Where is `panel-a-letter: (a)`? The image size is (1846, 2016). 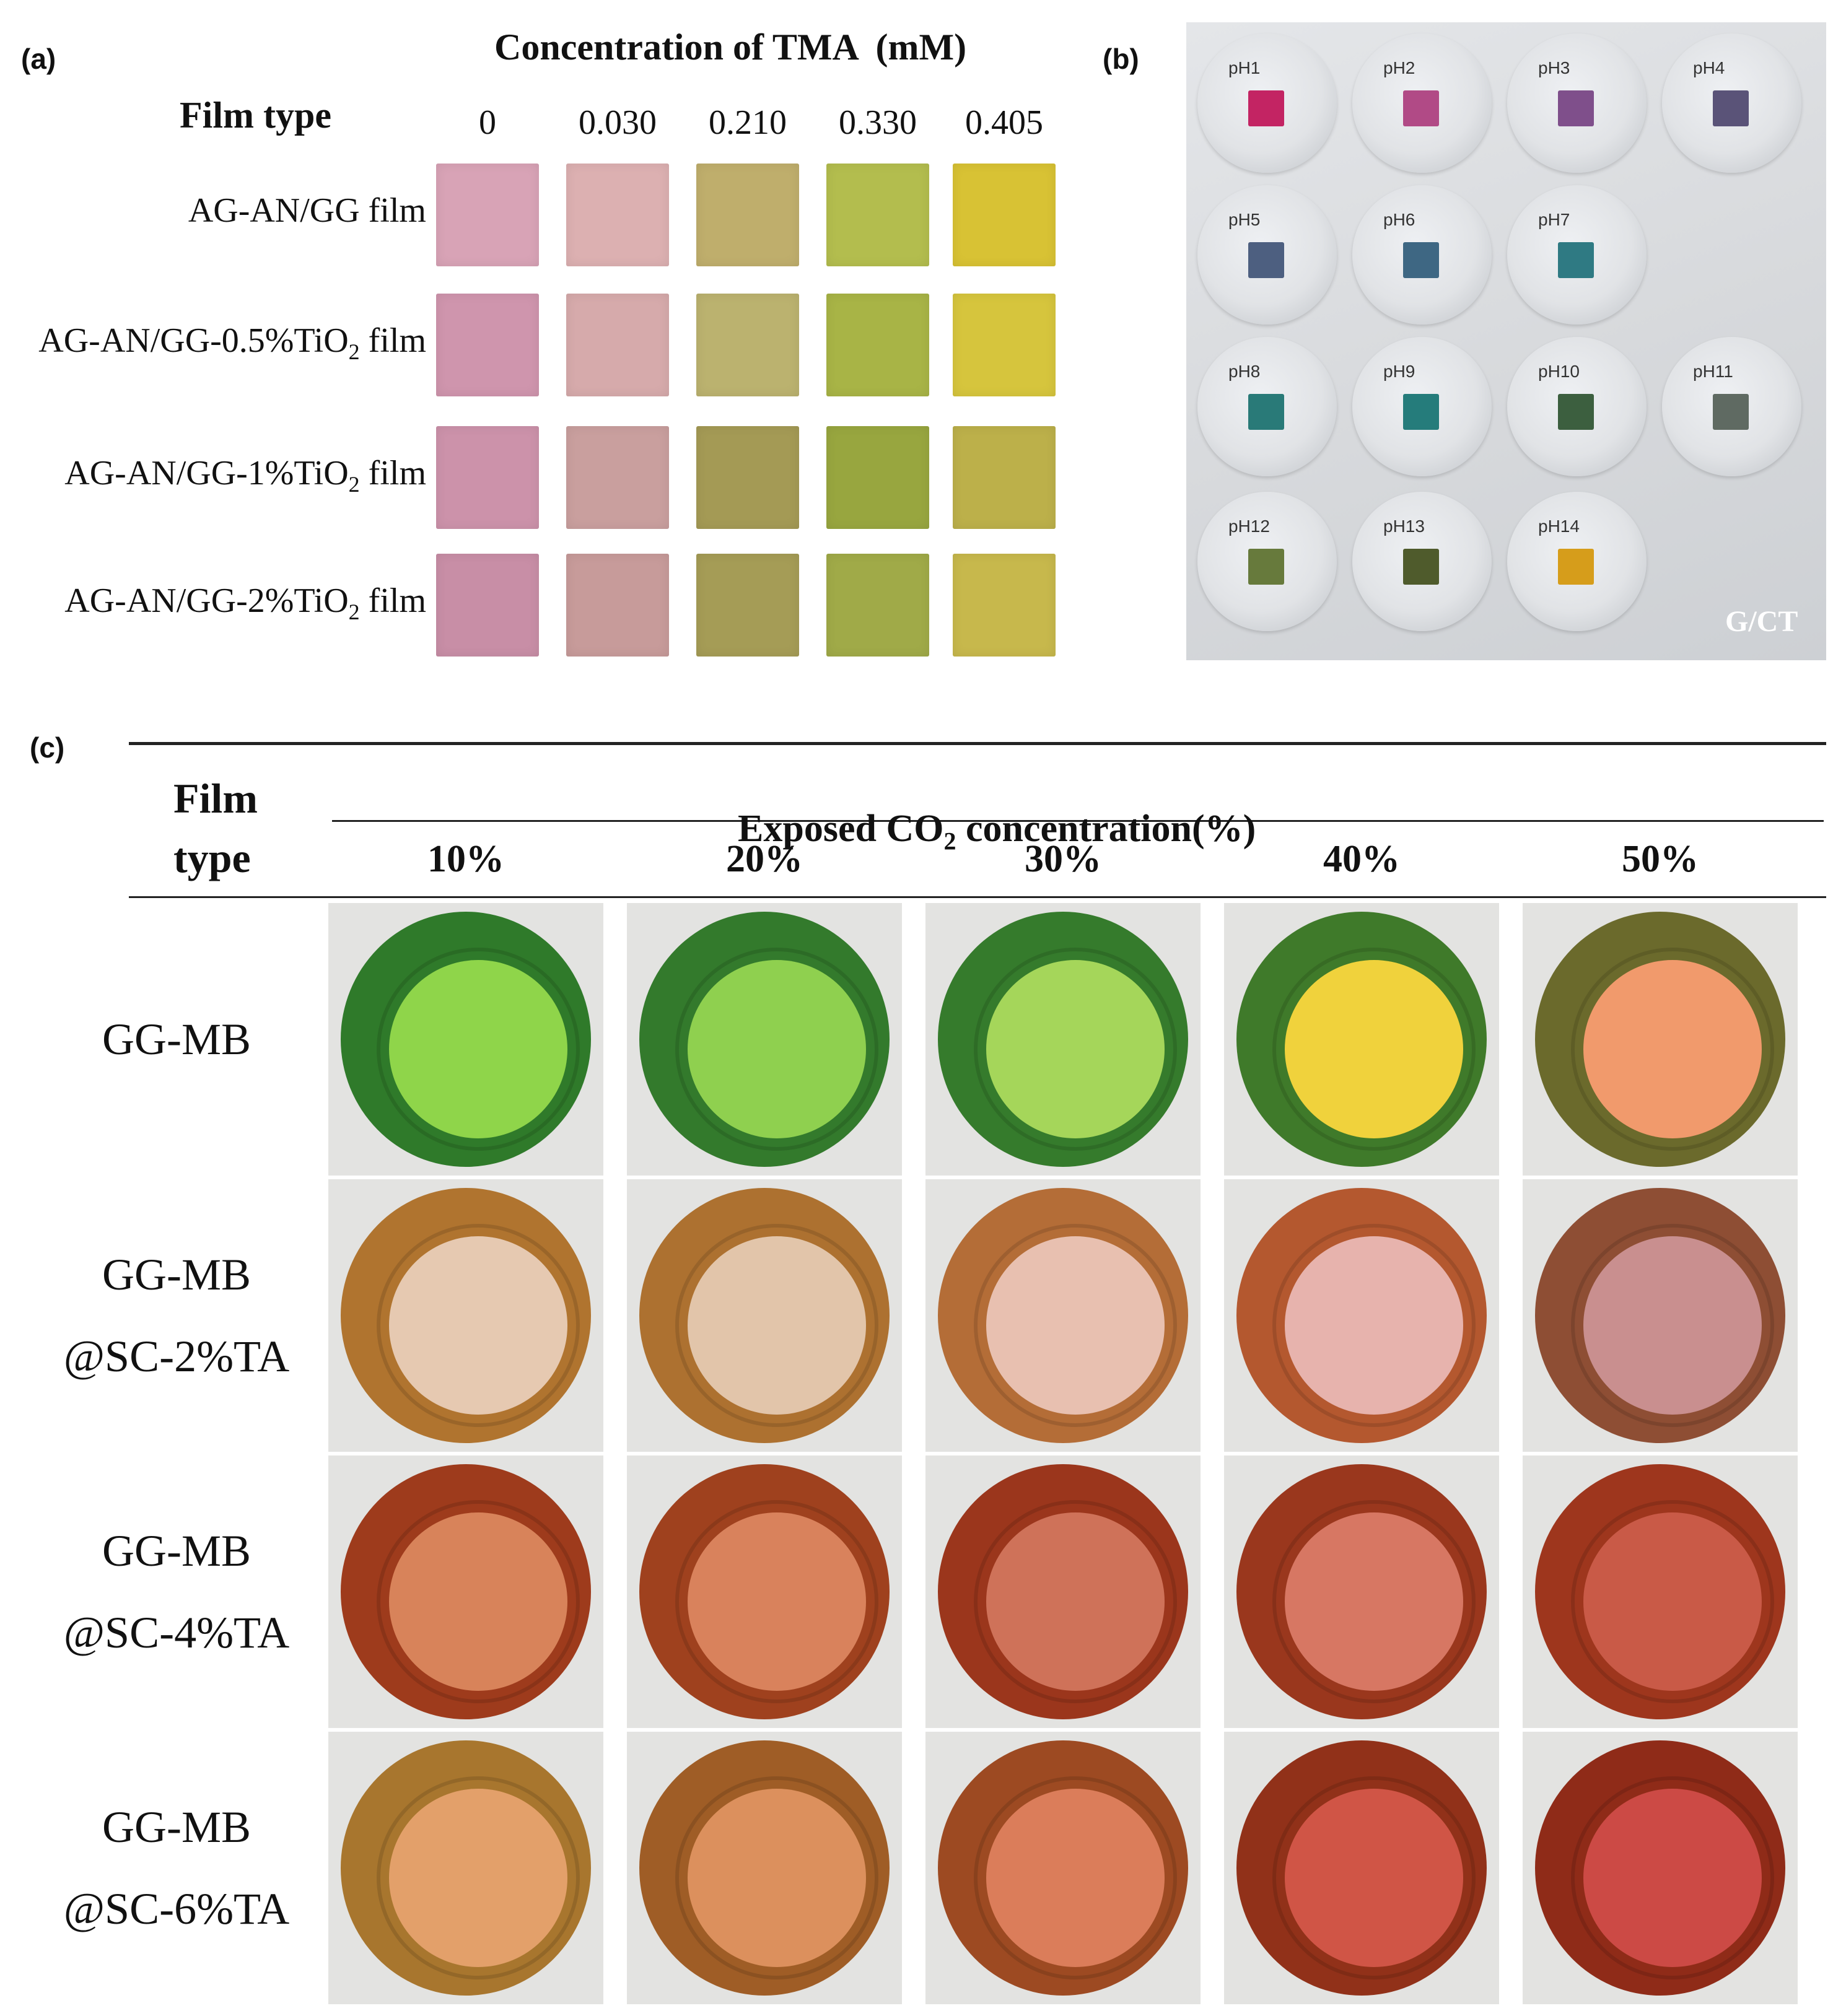
panel-a-letter: (a) is located at coordinates (38, 59).